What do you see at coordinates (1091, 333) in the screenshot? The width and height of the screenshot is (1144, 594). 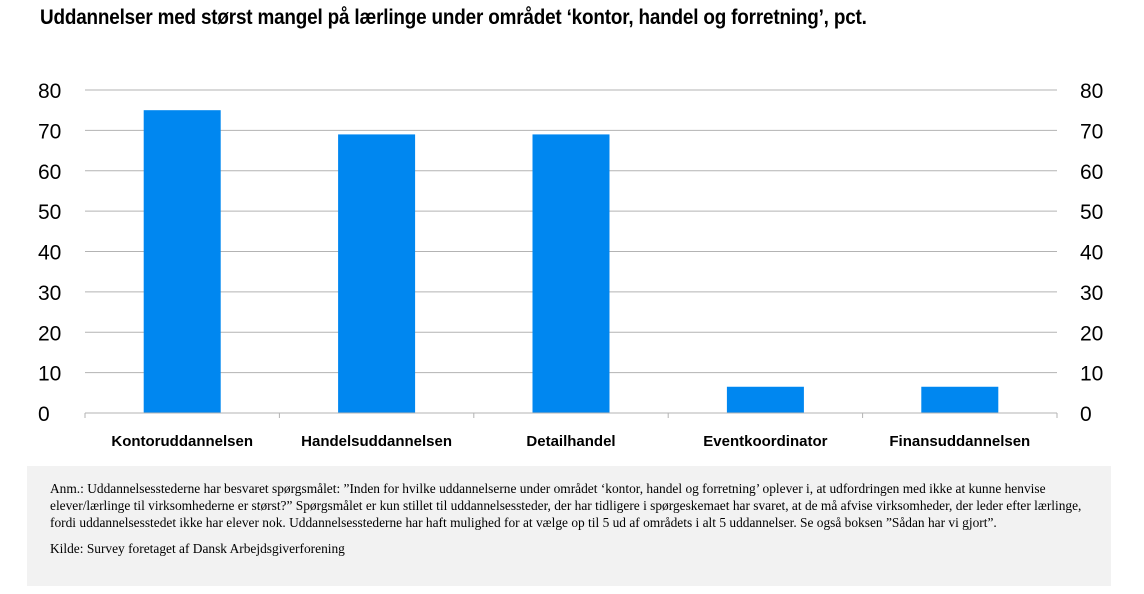 I see `y-tick-label-right: 20` at bounding box center [1091, 333].